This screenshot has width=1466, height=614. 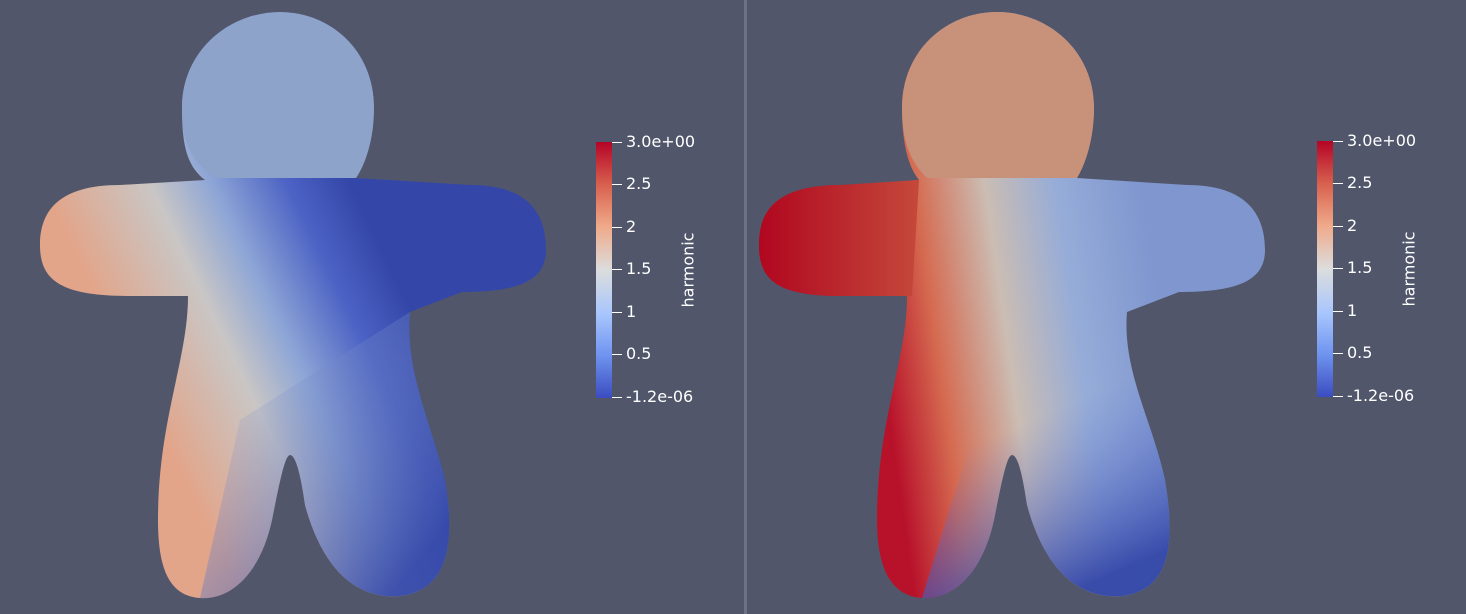 I want to click on gingerbread-shadow-left, so click(x=325, y=455).